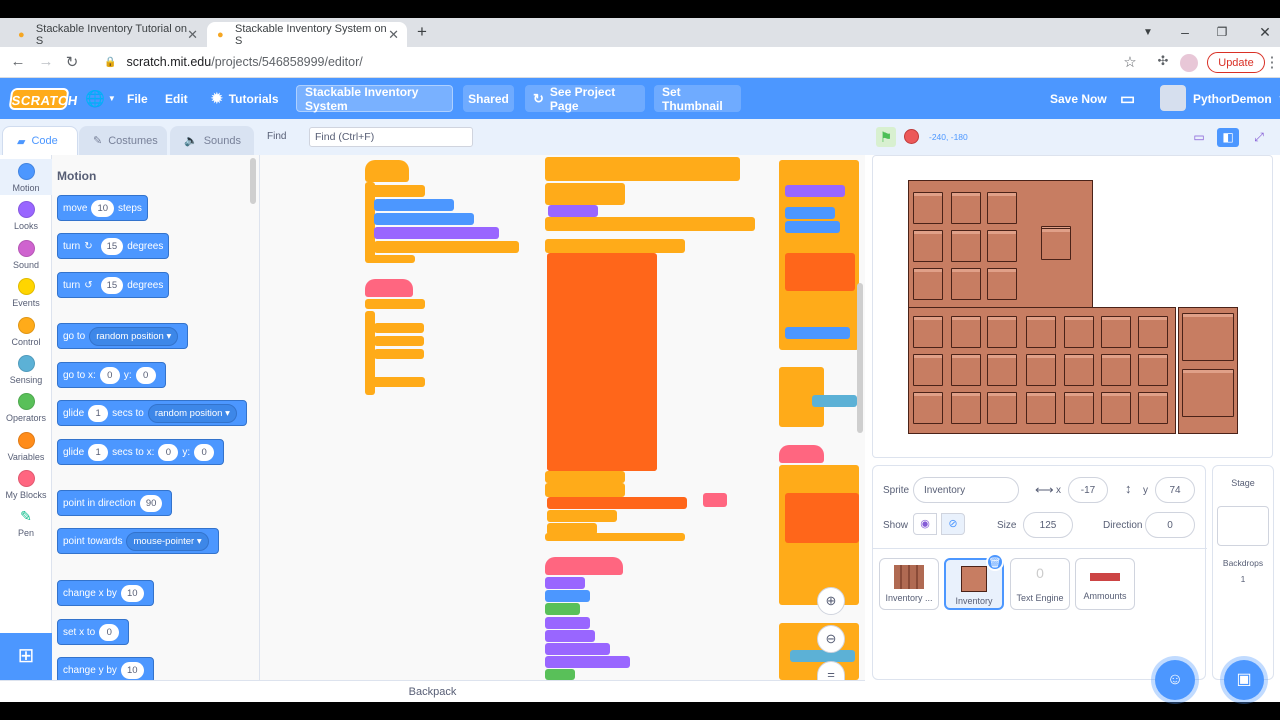 The image size is (1280, 720). What do you see at coordinates (1048, 525) in the screenshot?
I see `size-input: 125` at bounding box center [1048, 525].